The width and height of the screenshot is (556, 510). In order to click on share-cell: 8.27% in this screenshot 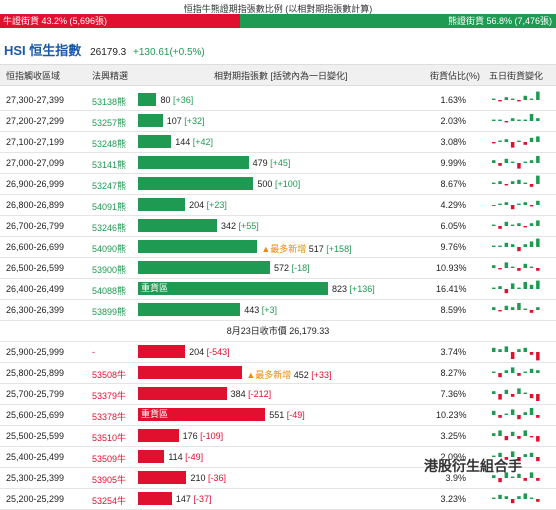, I will do `click(453, 373)`.